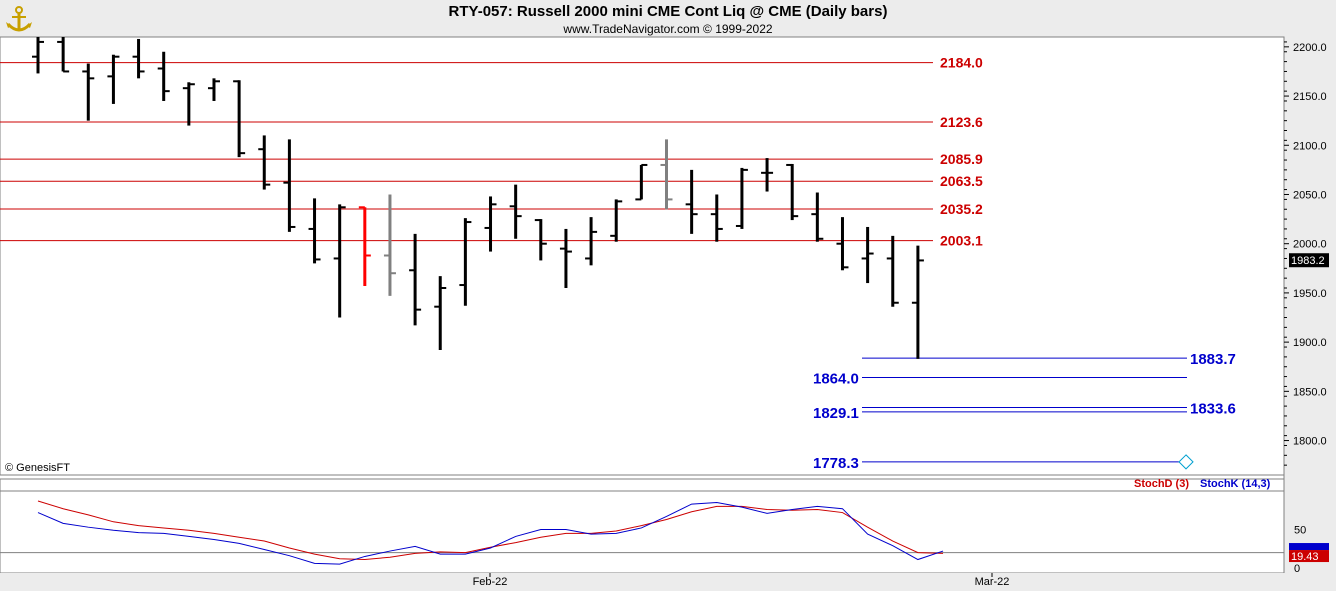 Image resolution: width=1336 pixels, height=591 pixels. What do you see at coordinates (1161, 484) in the screenshot?
I see `stoch-legend-d: StochD (3)` at bounding box center [1161, 484].